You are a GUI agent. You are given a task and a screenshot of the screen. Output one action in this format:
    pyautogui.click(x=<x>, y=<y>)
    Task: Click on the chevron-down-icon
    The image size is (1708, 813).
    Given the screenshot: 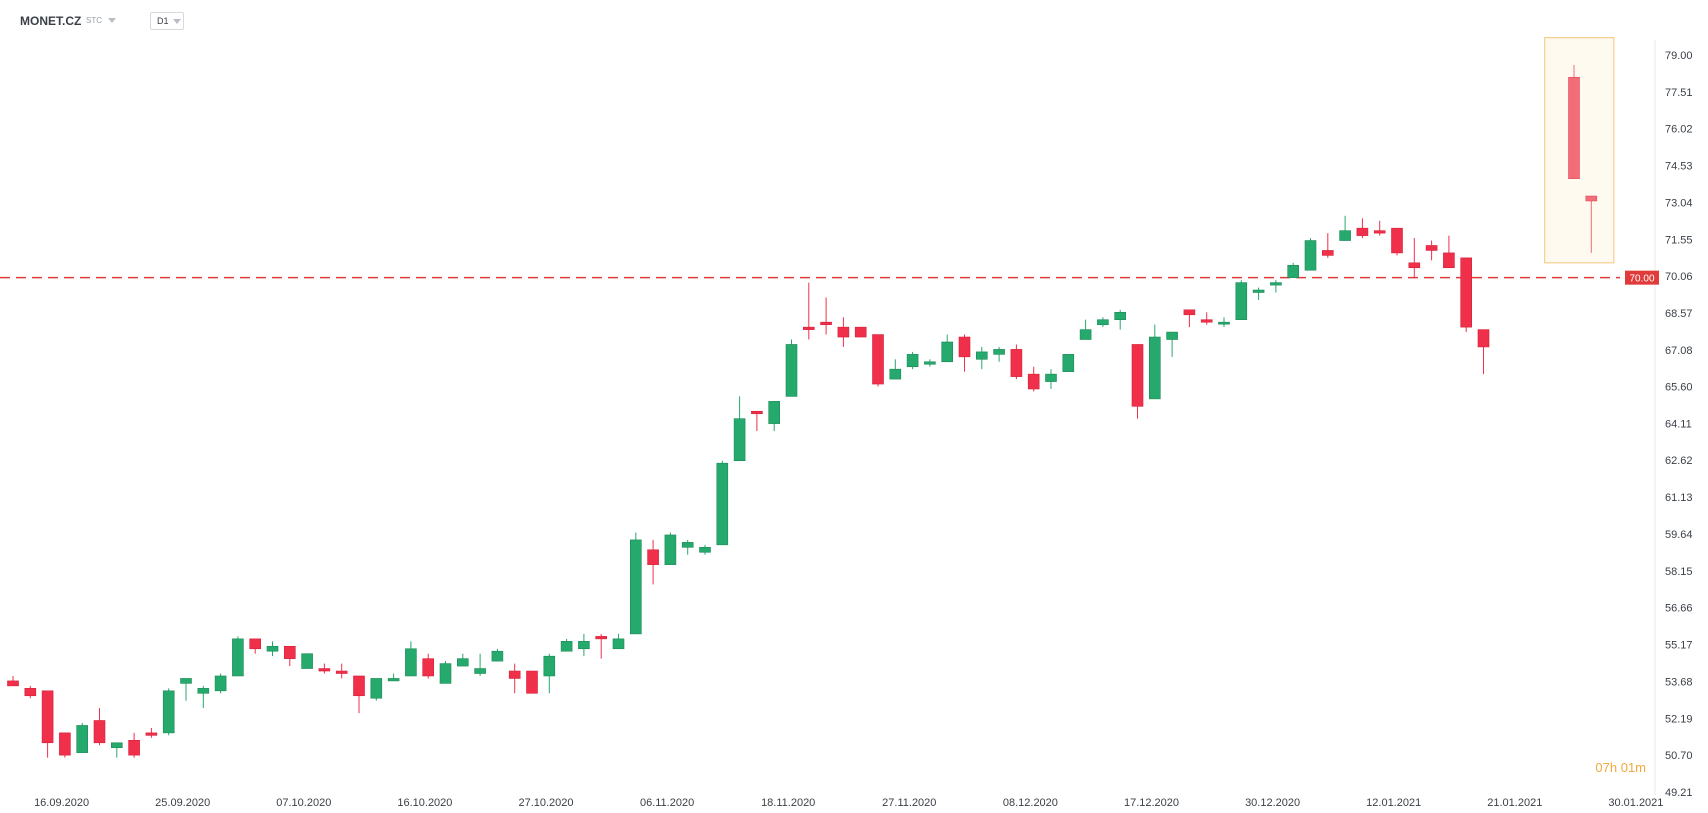 What is the action you would take?
    pyautogui.click(x=112, y=20)
    